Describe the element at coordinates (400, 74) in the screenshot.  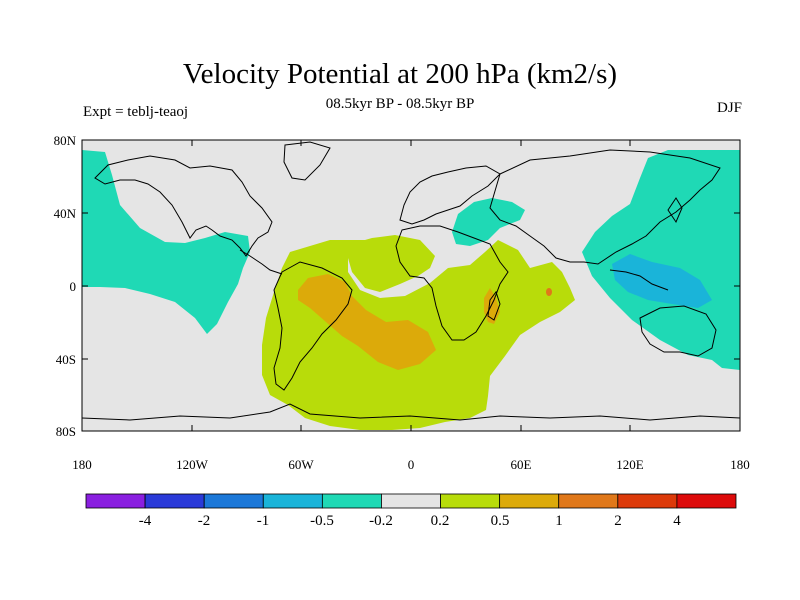
I see `plot-title: Velocity Potential at 200 hPa (km2/s)` at that location.